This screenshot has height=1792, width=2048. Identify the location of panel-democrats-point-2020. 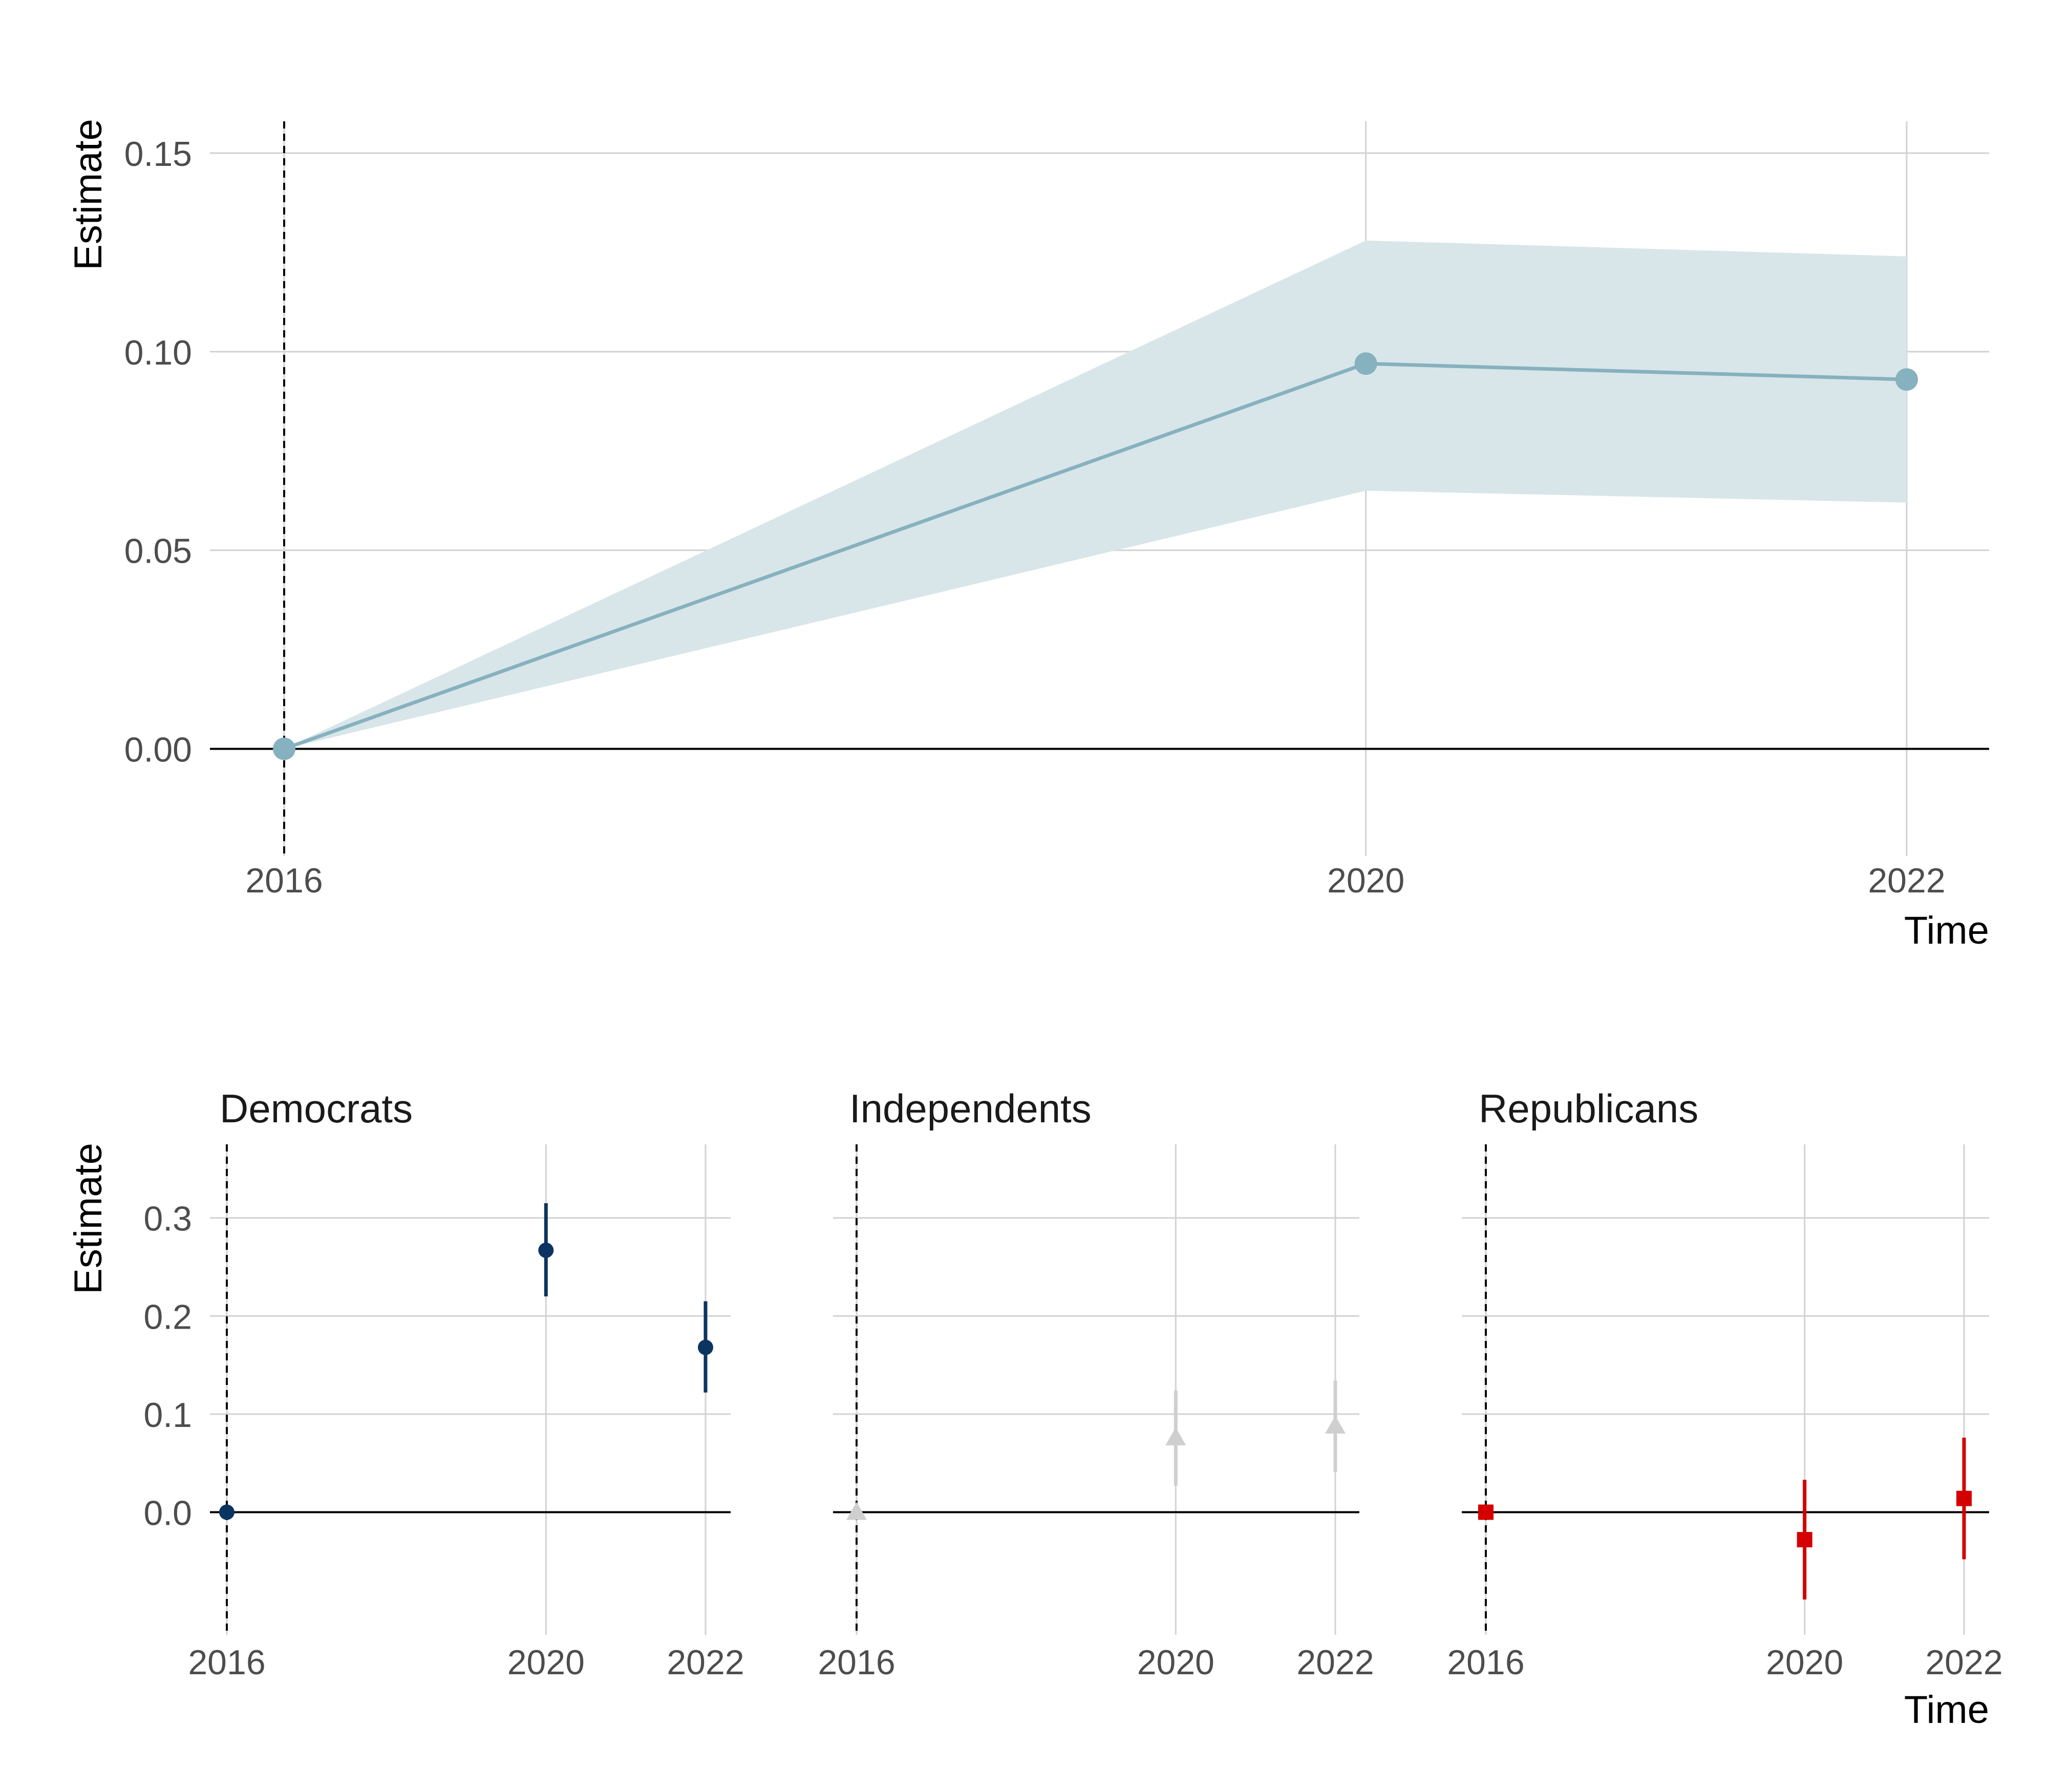
(546, 1250).